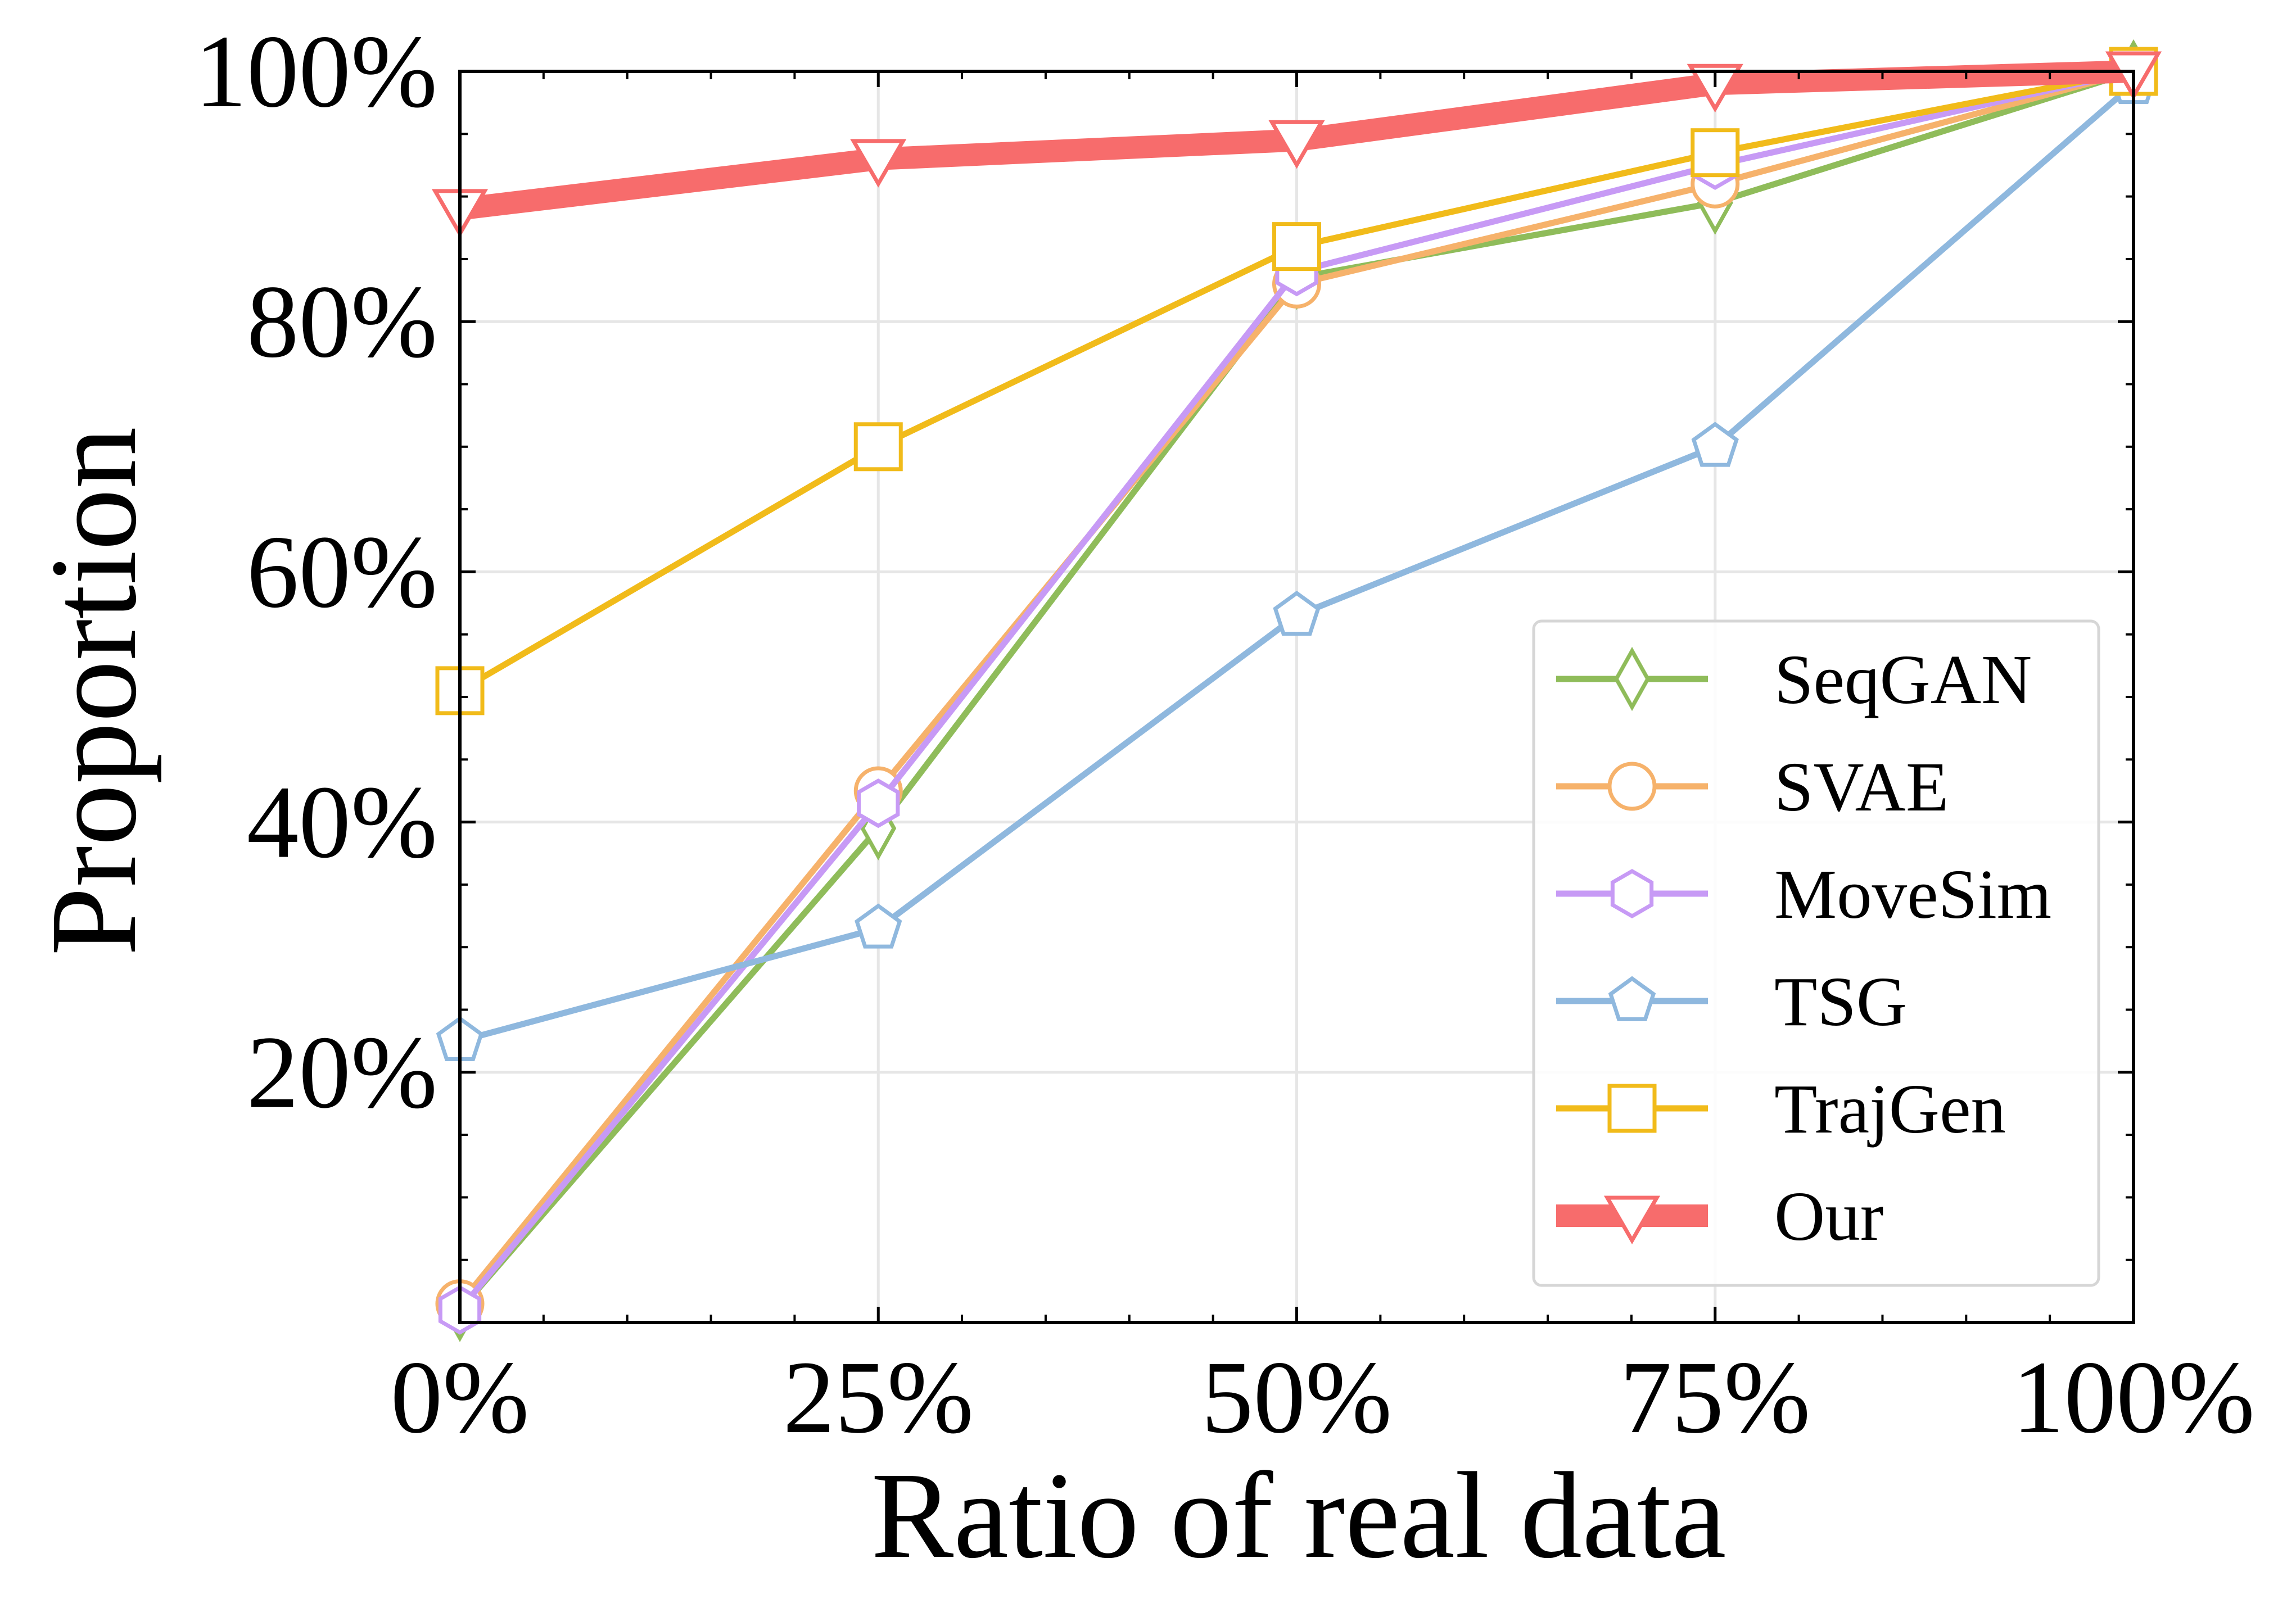  Describe the element at coordinates (342, 1072) in the screenshot. I see `y-tick-label: 20%` at that location.